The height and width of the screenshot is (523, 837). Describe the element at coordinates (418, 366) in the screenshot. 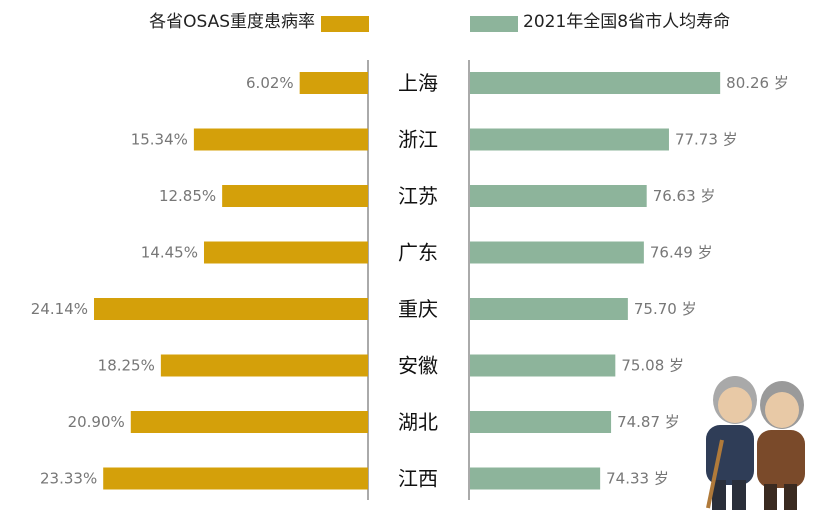

I see `category-label-5: 安徽` at that location.